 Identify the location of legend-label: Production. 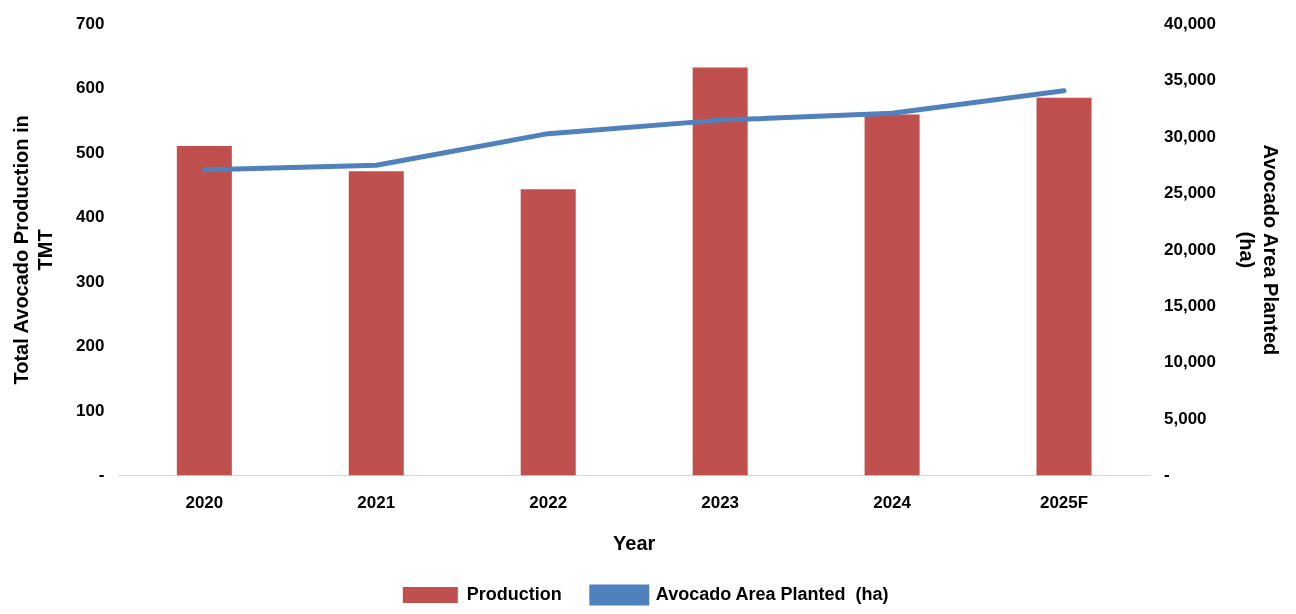
(514, 593).